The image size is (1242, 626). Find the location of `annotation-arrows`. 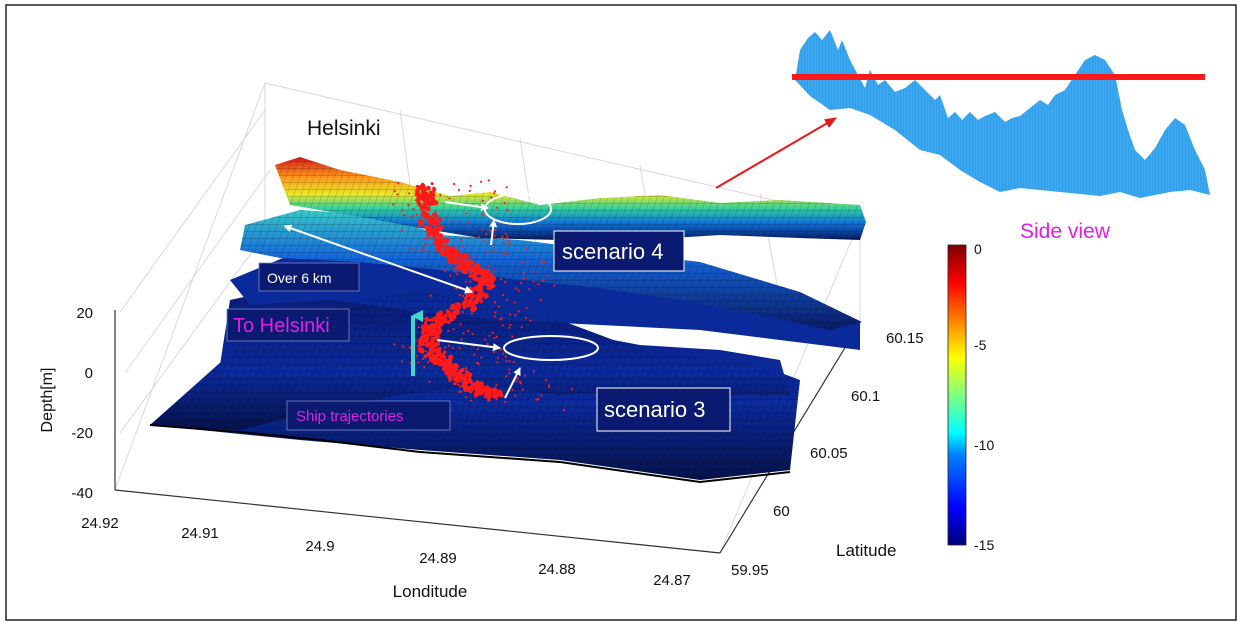

annotation-arrows is located at coordinates (441, 296).